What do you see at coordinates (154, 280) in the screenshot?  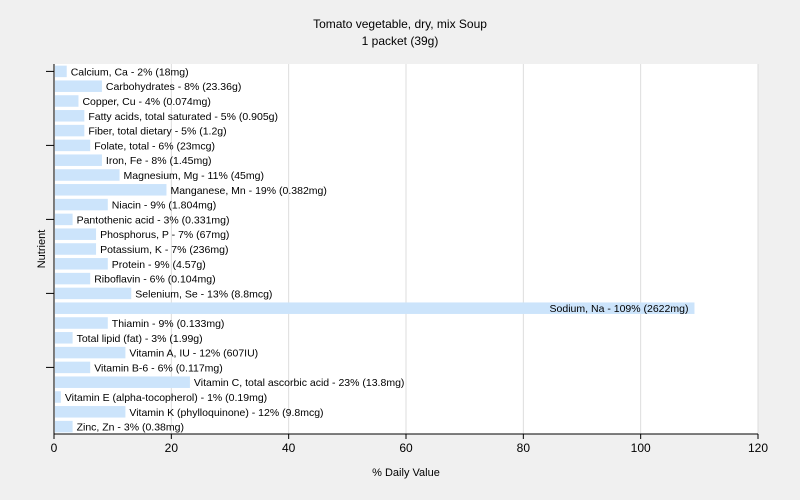 I see `bar-label: Riboflavin - 6% (0.104mg)` at bounding box center [154, 280].